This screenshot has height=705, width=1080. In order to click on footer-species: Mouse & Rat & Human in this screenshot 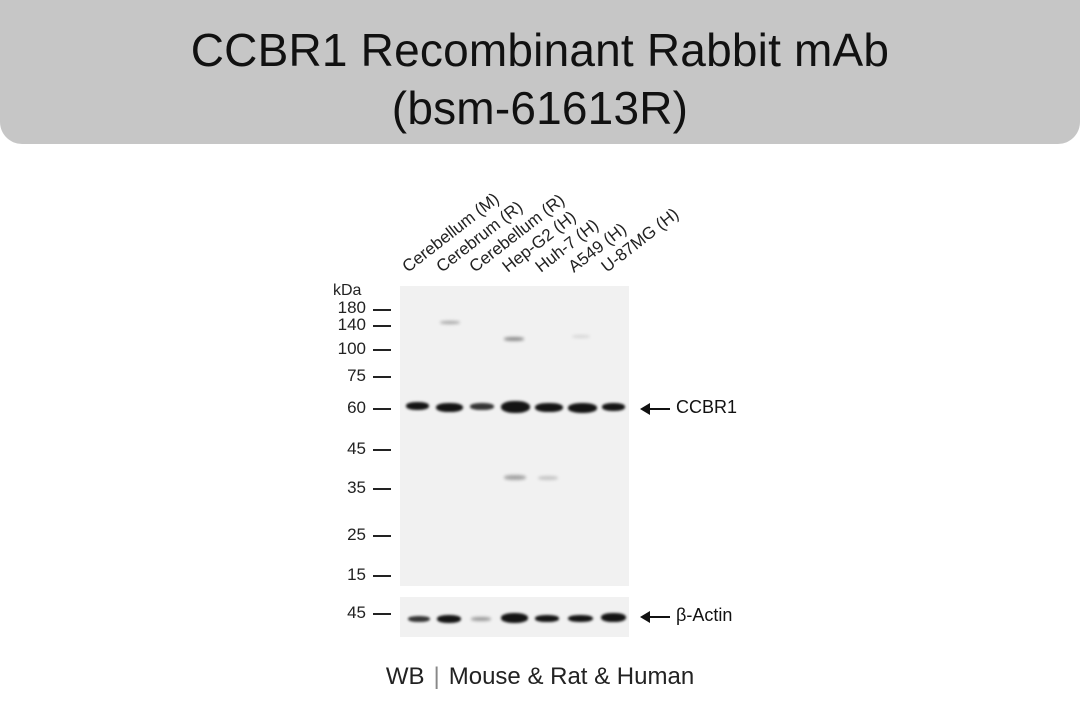, I will do `click(571, 676)`.